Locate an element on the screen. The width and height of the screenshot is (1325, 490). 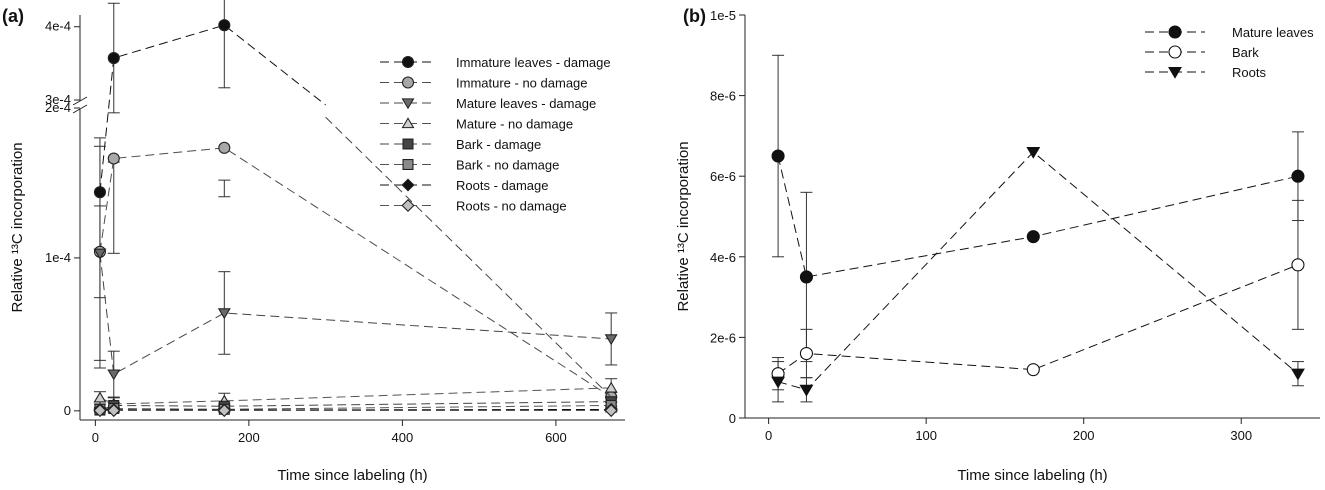
x-tick-label: 300 is located at coordinates (1241, 435).